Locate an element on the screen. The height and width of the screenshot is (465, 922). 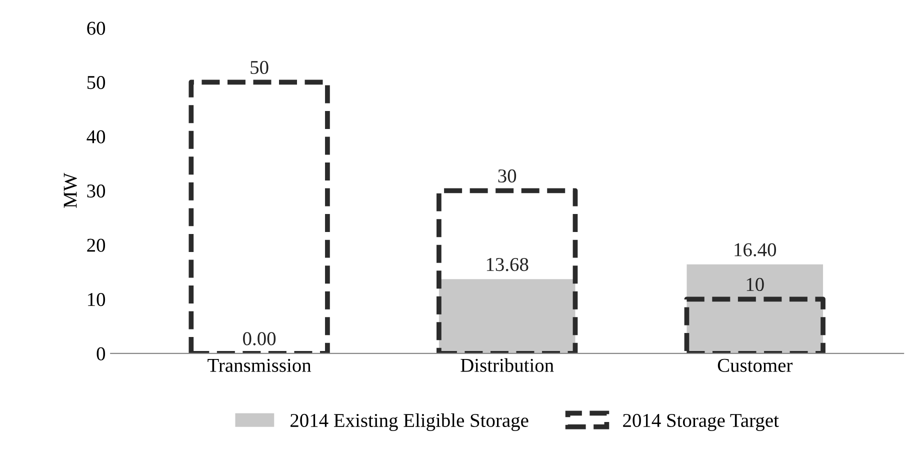
legend-label: 2014 Storage Target is located at coordinates (701, 423).